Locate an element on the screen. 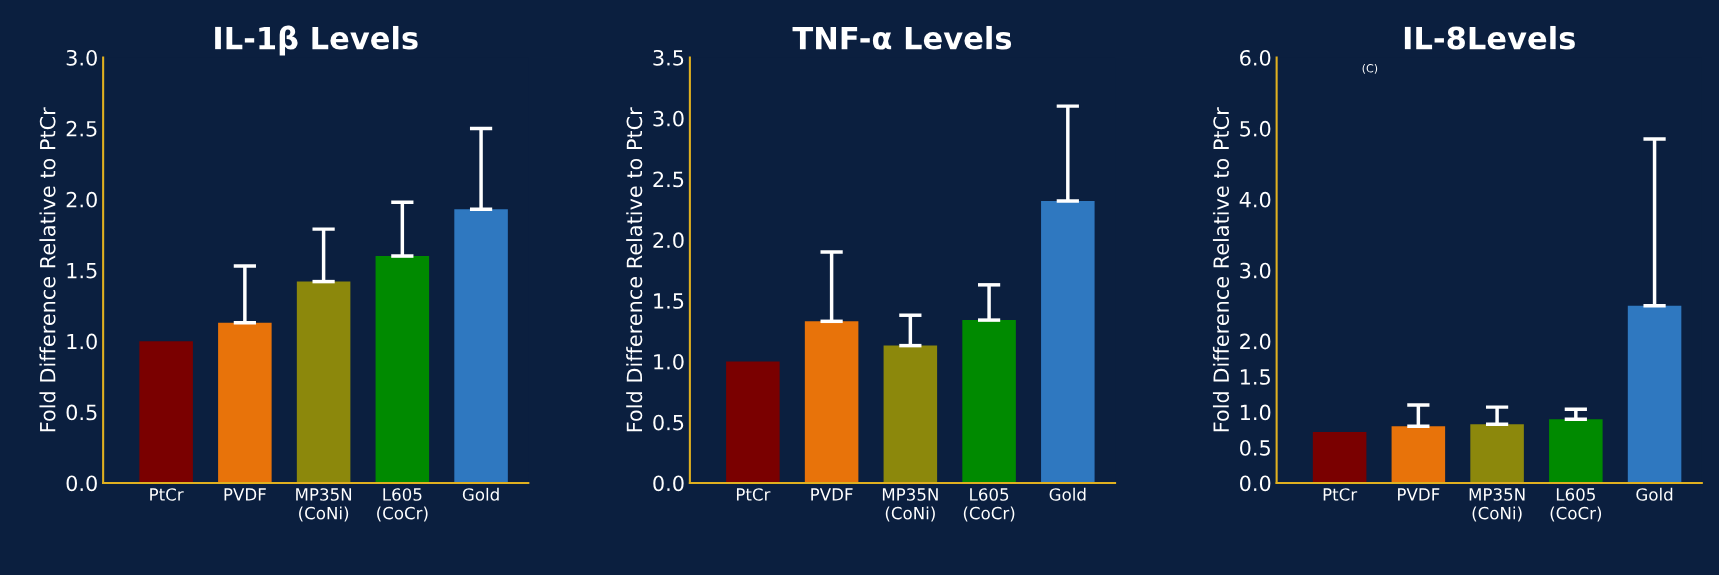 Image resolution: width=1719 pixels, height=575 pixels. chart-title: IL-1β Levels is located at coordinates (316, 40).